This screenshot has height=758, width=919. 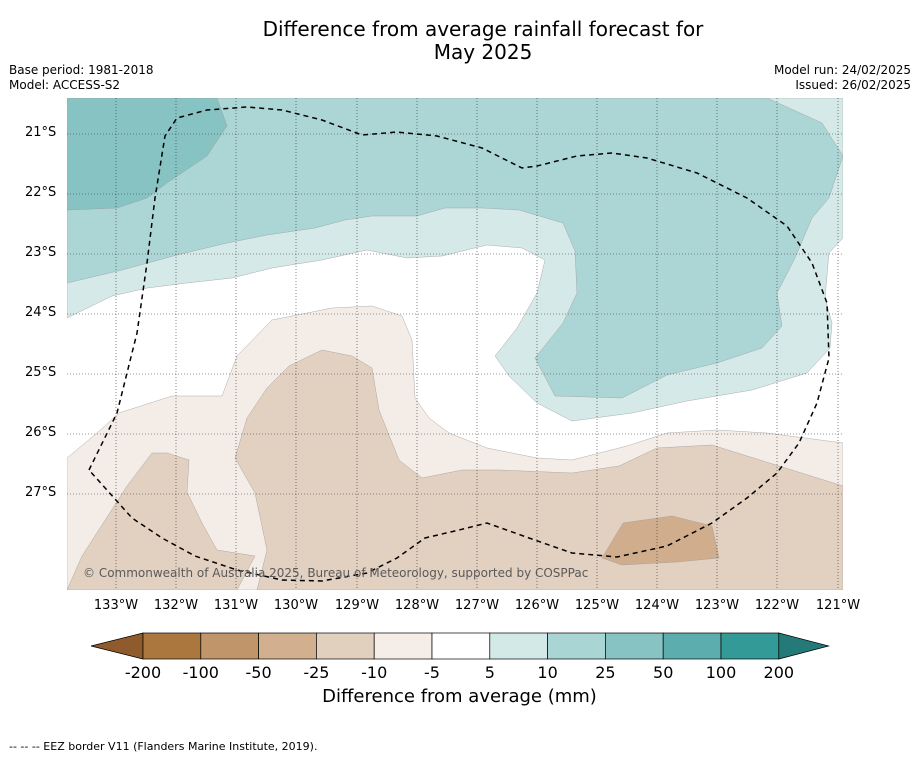 What do you see at coordinates (432, 672) in the screenshot?
I see `colorbar-tick-label: -5` at bounding box center [432, 672].